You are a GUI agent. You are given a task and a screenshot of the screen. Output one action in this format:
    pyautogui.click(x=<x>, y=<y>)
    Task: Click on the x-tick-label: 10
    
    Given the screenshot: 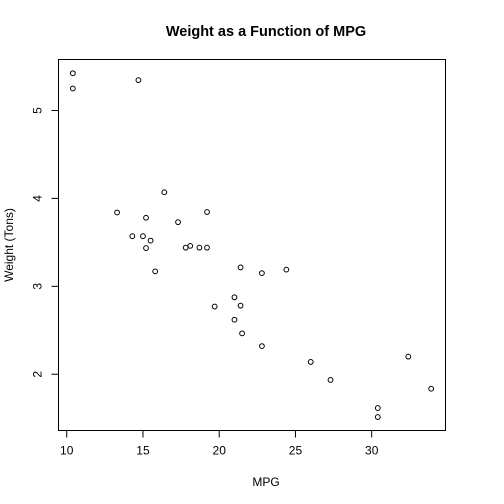 What is the action you would take?
    pyautogui.click(x=67, y=451)
    